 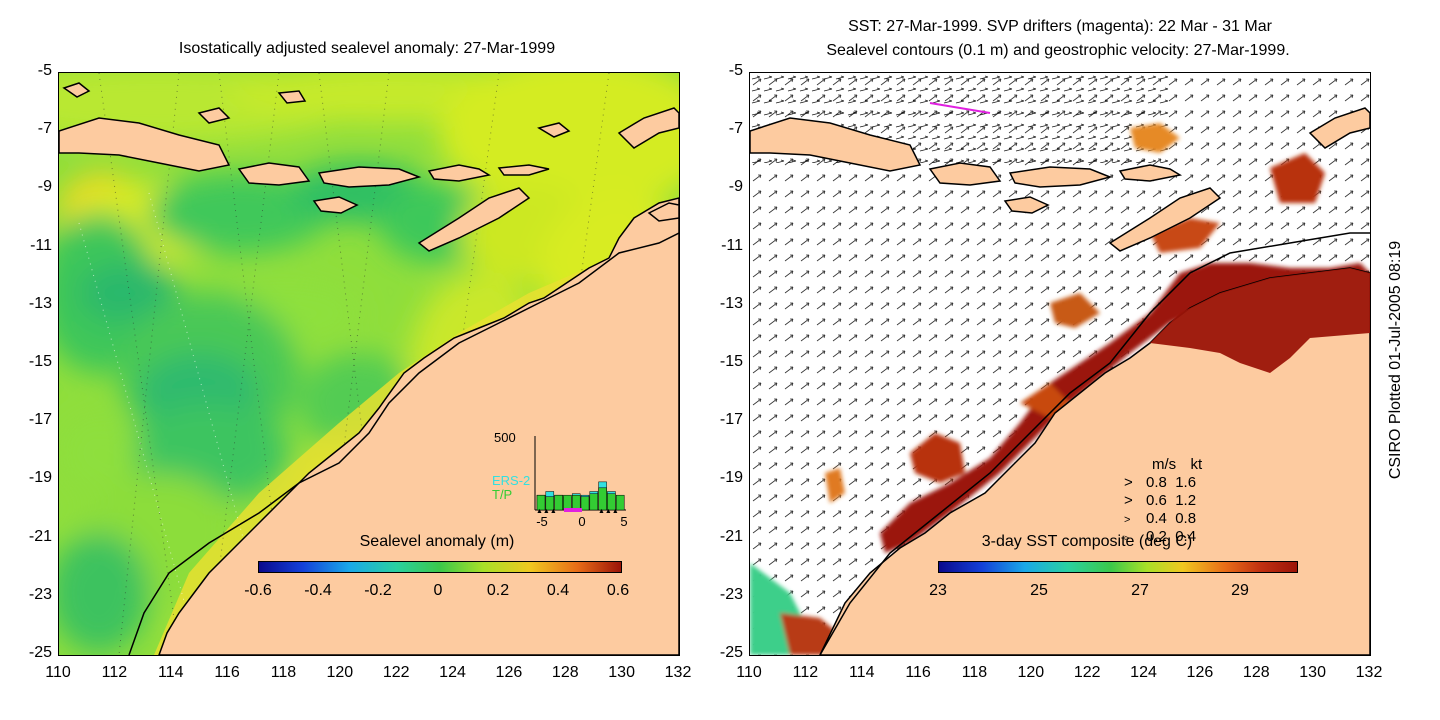 I want to click on right-cbar-tick: 27, so click(x=1140, y=590).